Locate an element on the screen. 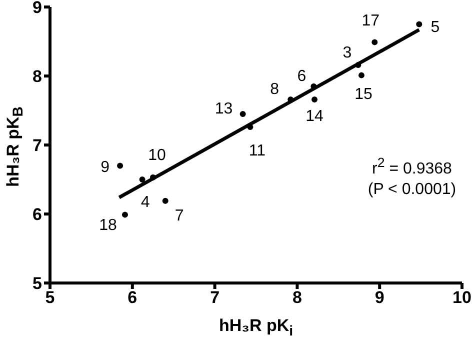 The image size is (474, 345). x-axis-title: hH₃R pK$_{i}$ is located at coordinates (256, 328).